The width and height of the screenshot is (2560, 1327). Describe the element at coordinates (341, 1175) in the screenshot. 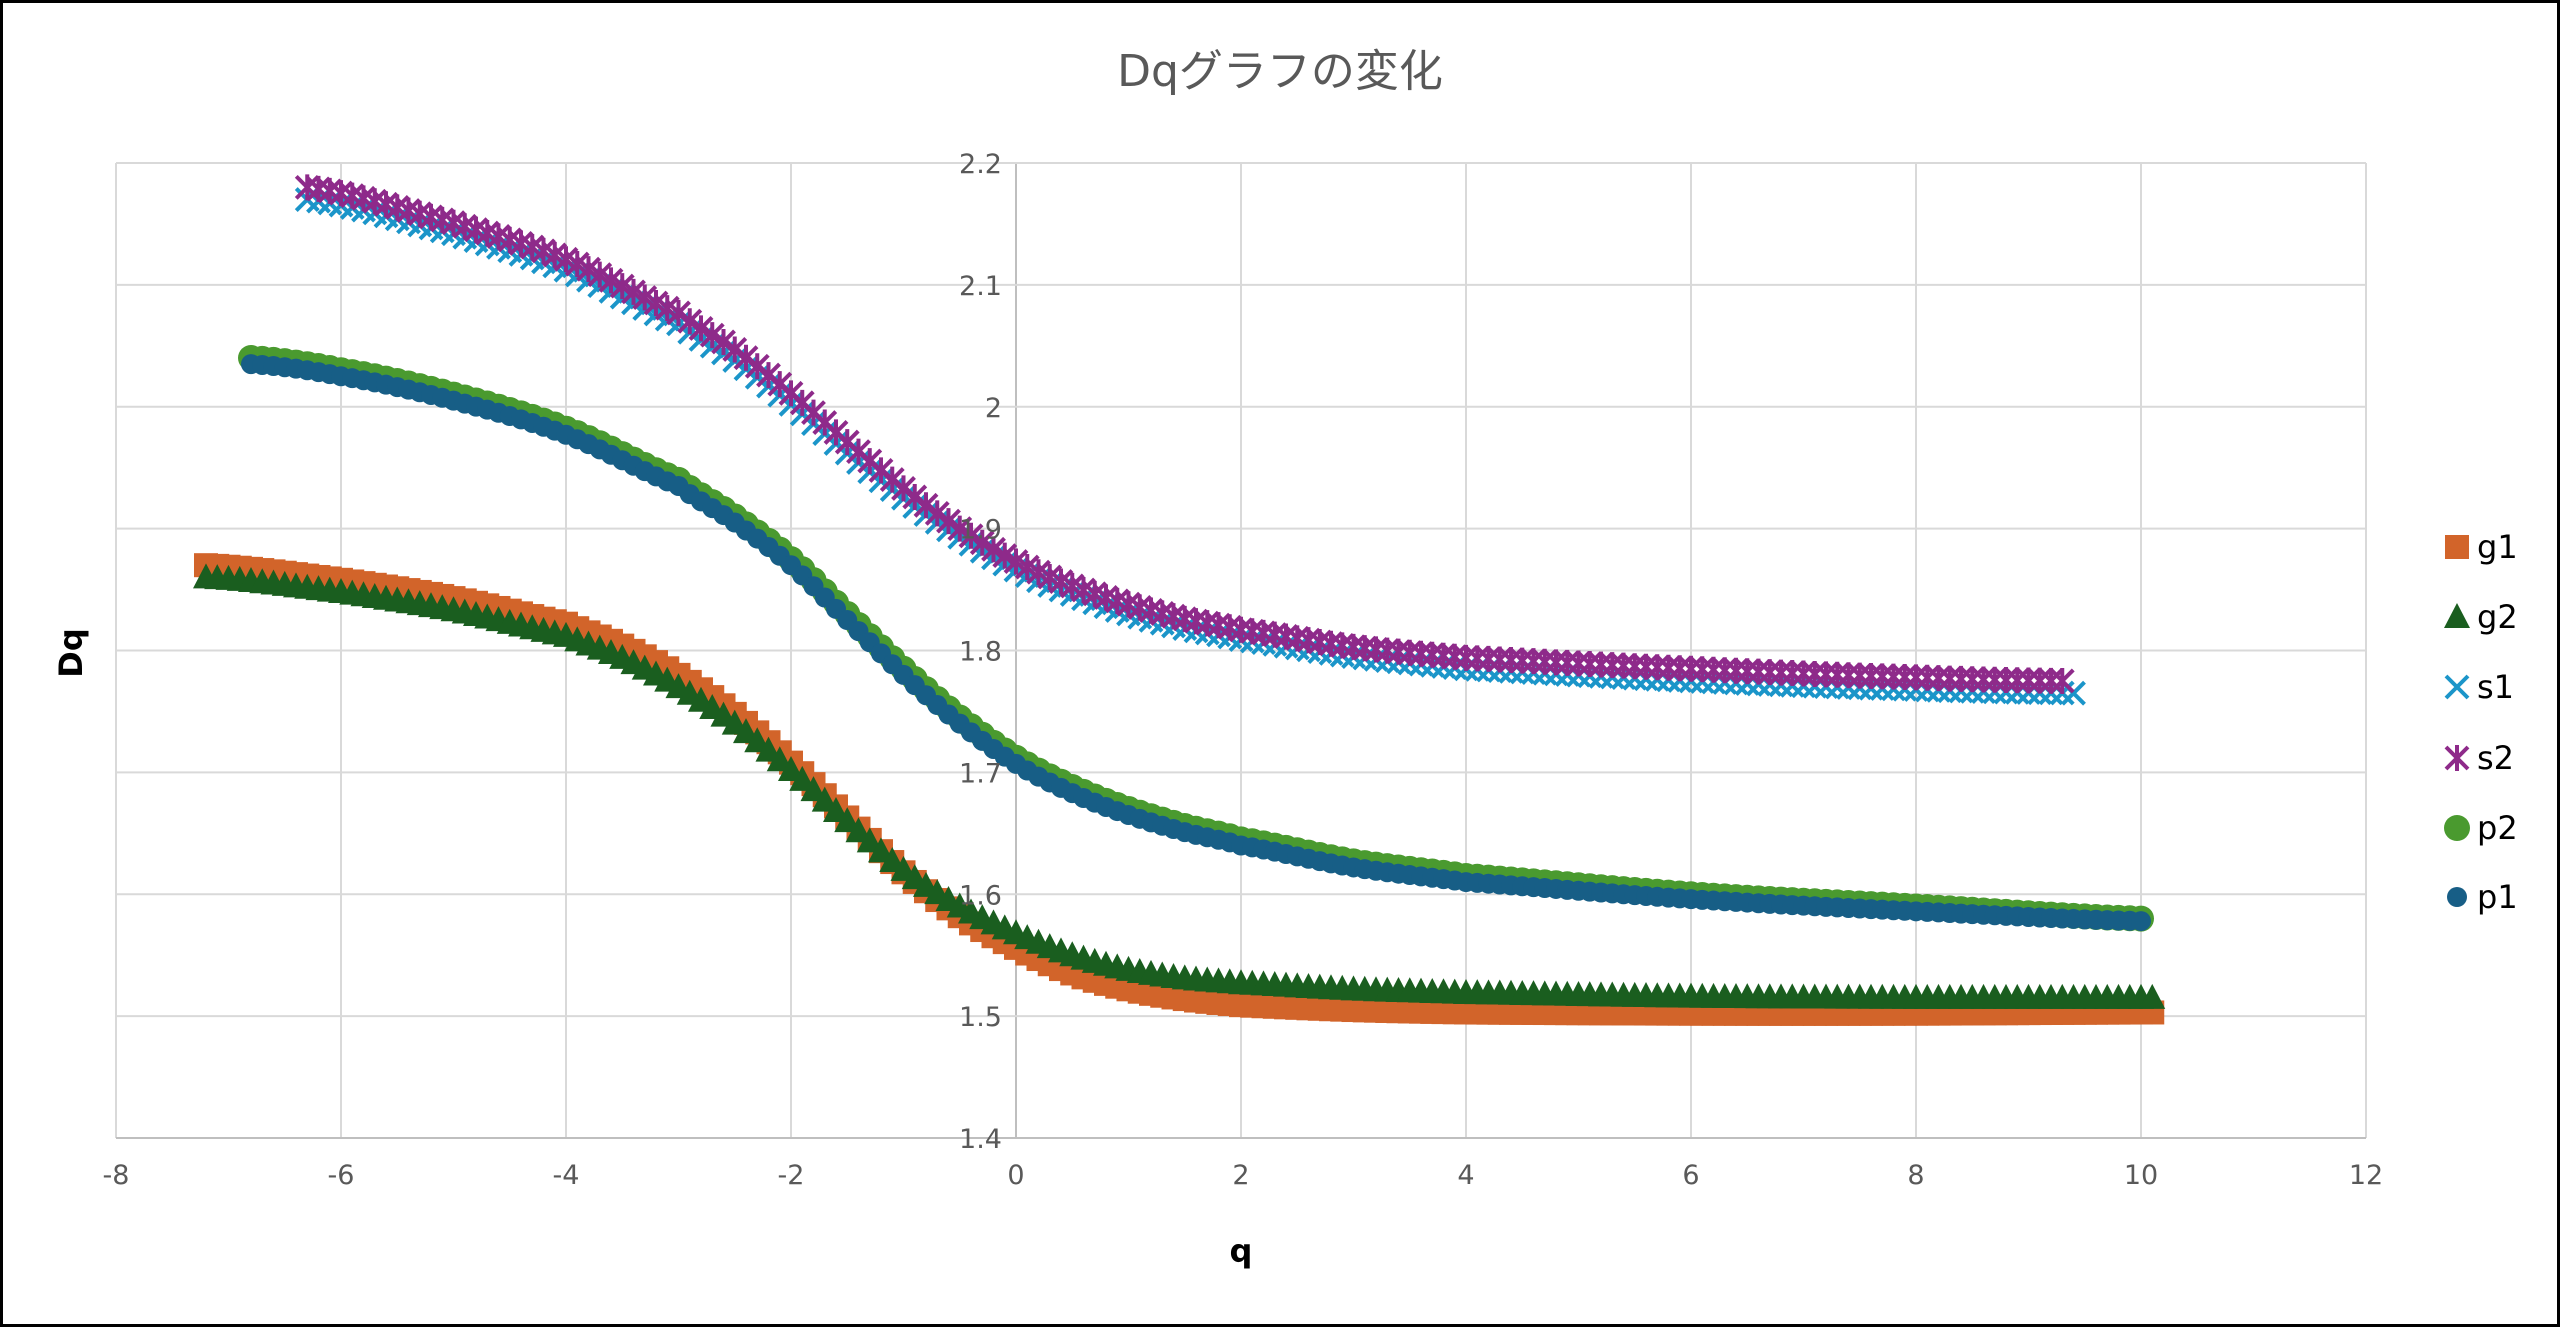

I see `x-tick-label: -6` at that location.